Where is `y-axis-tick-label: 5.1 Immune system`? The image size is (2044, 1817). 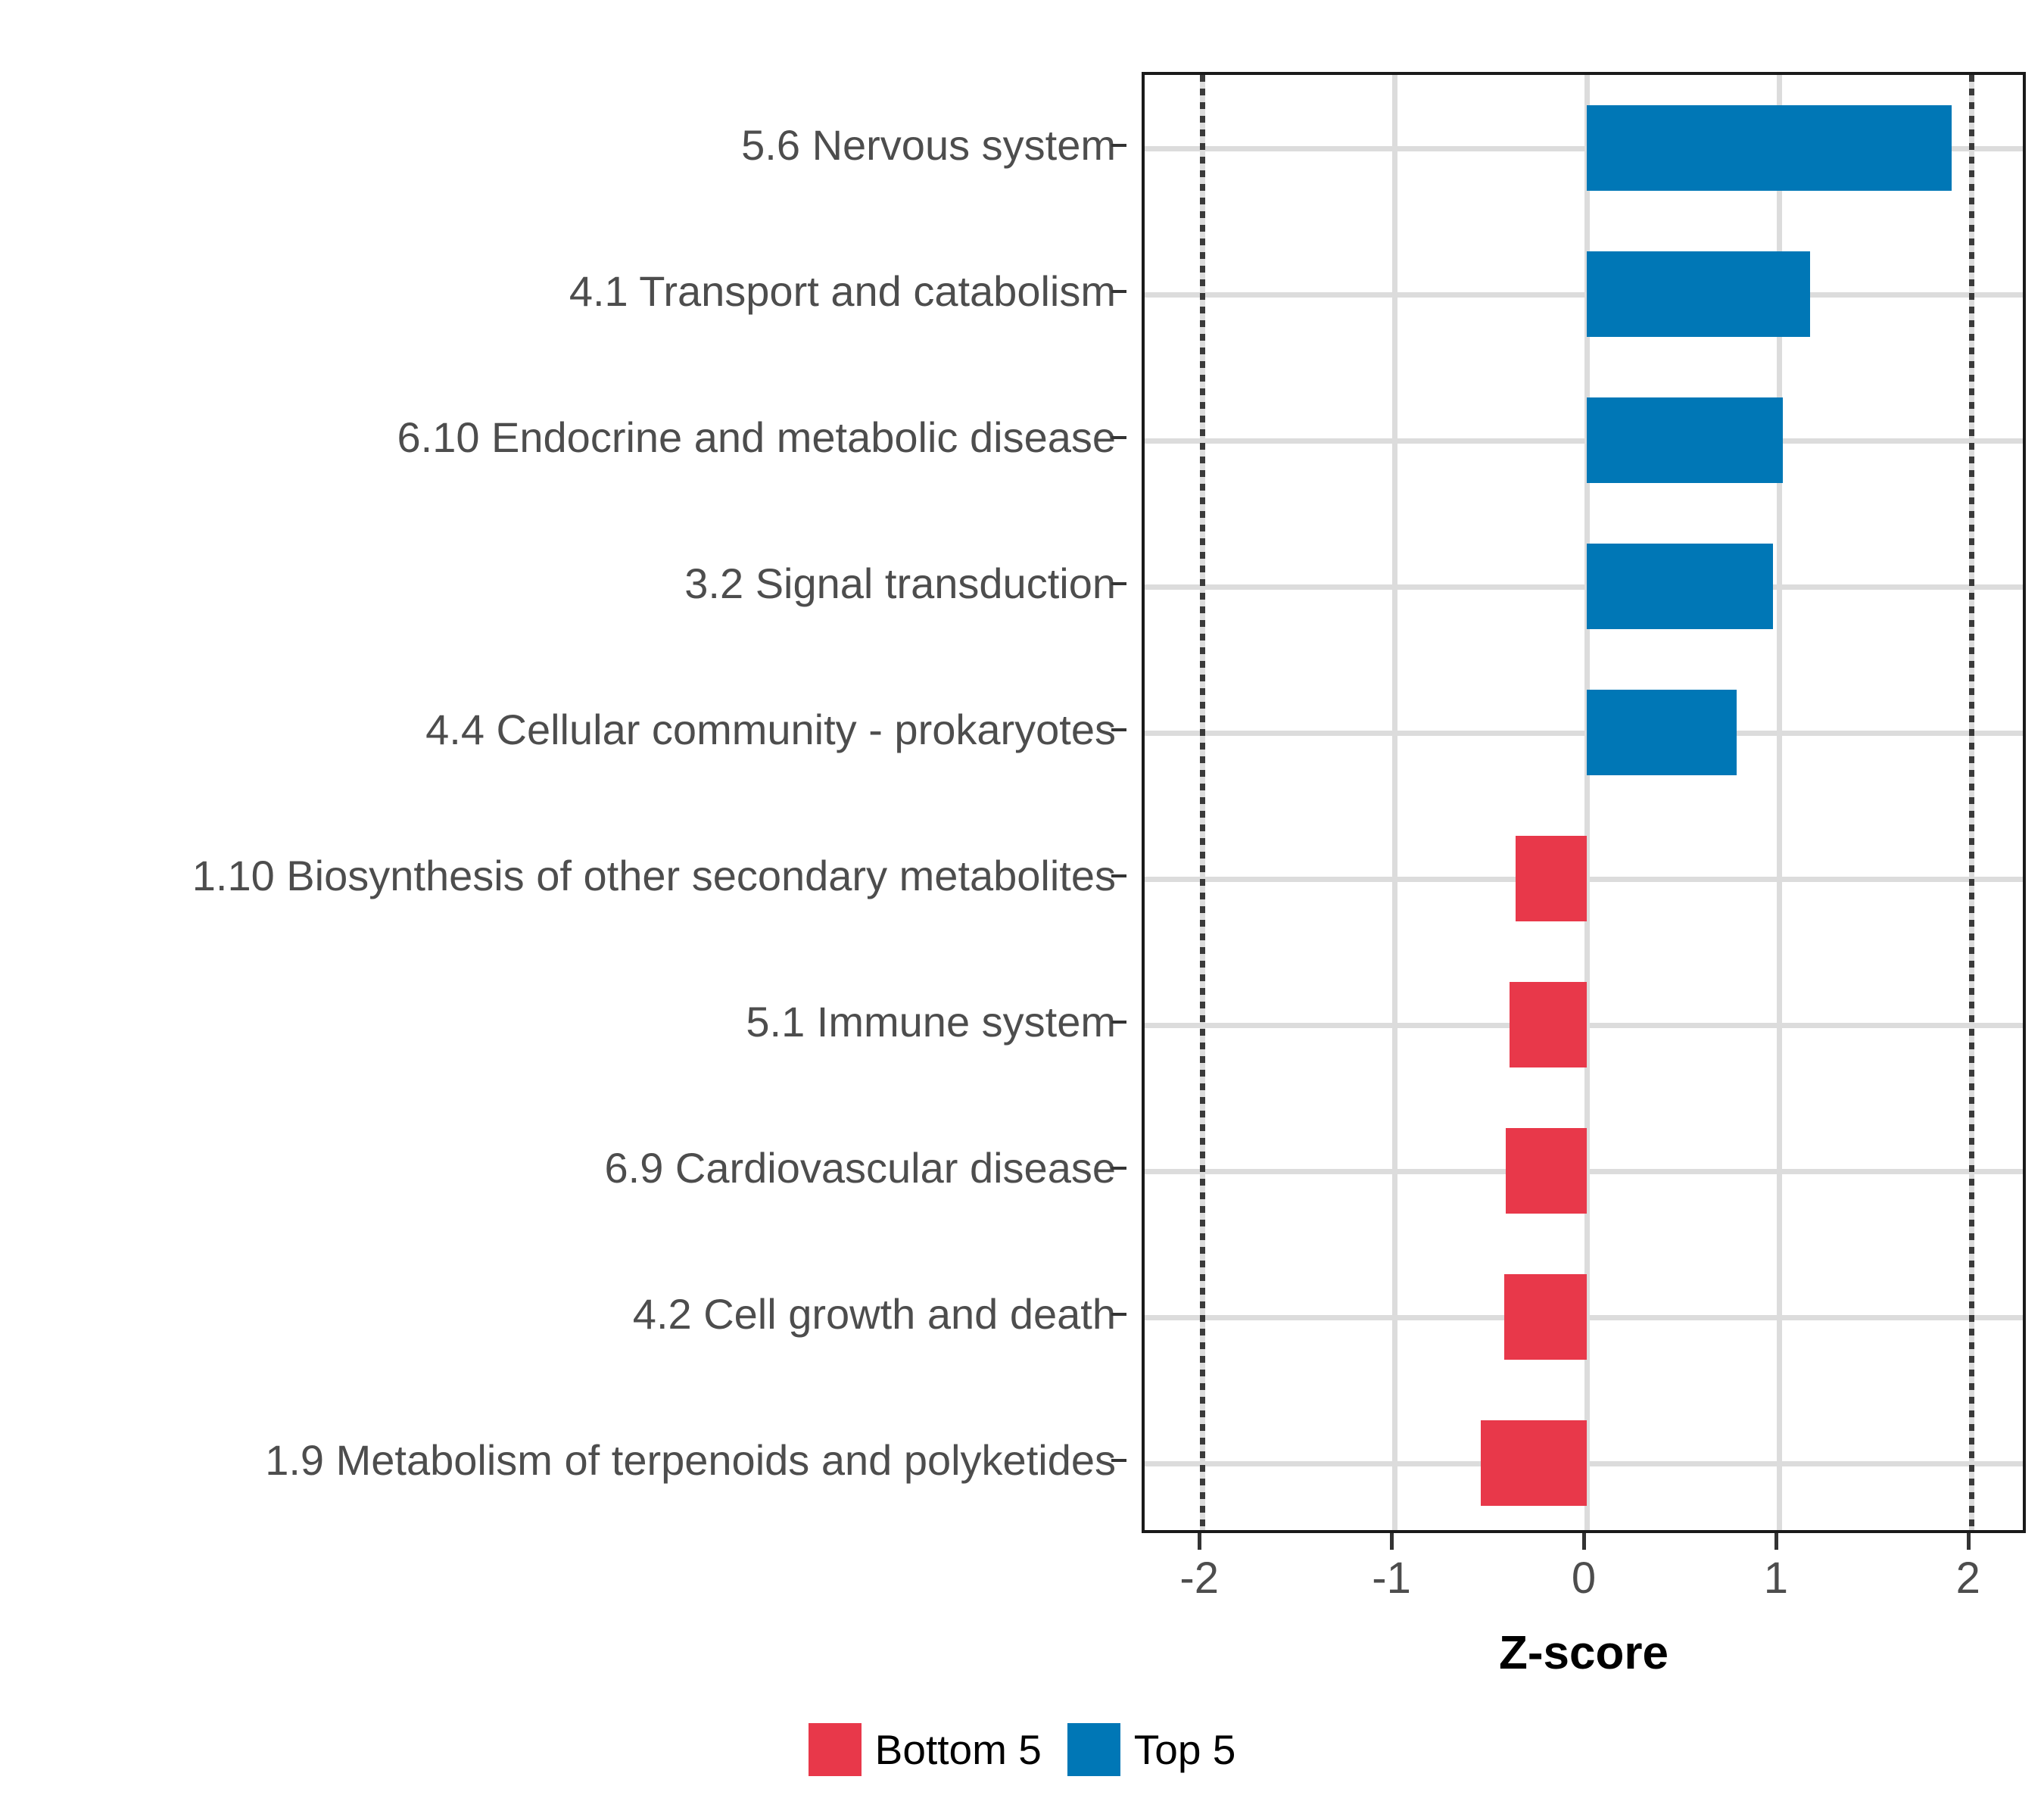 y-axis-tick-label: 5.1 Immune system is located at coordinates (931, 1022).